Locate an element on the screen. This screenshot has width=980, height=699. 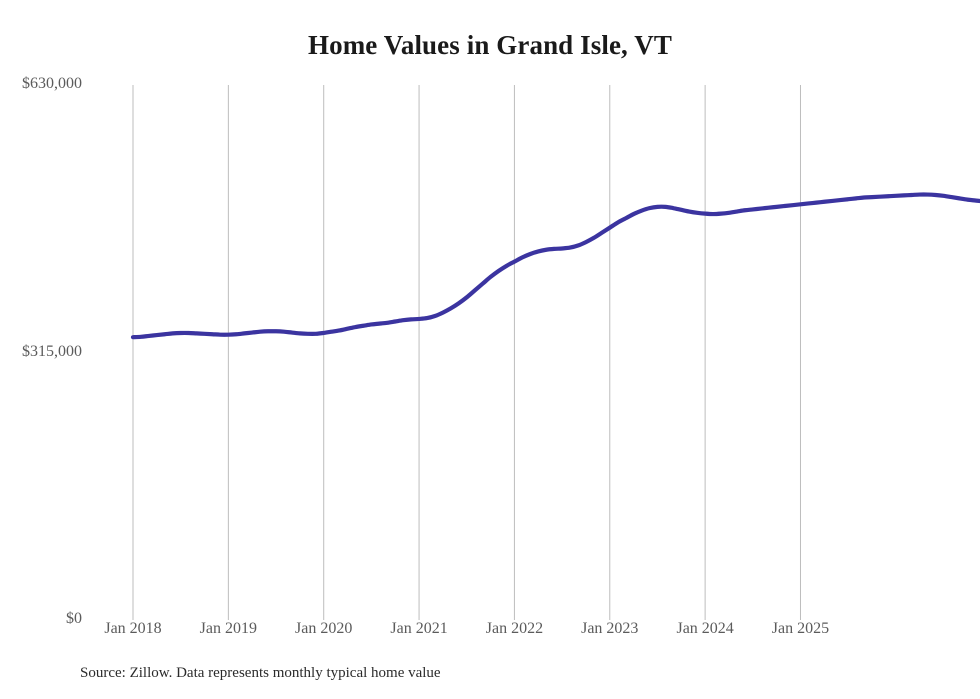
y-axis-tick-label: $0 is located at coordinates (74, 618).